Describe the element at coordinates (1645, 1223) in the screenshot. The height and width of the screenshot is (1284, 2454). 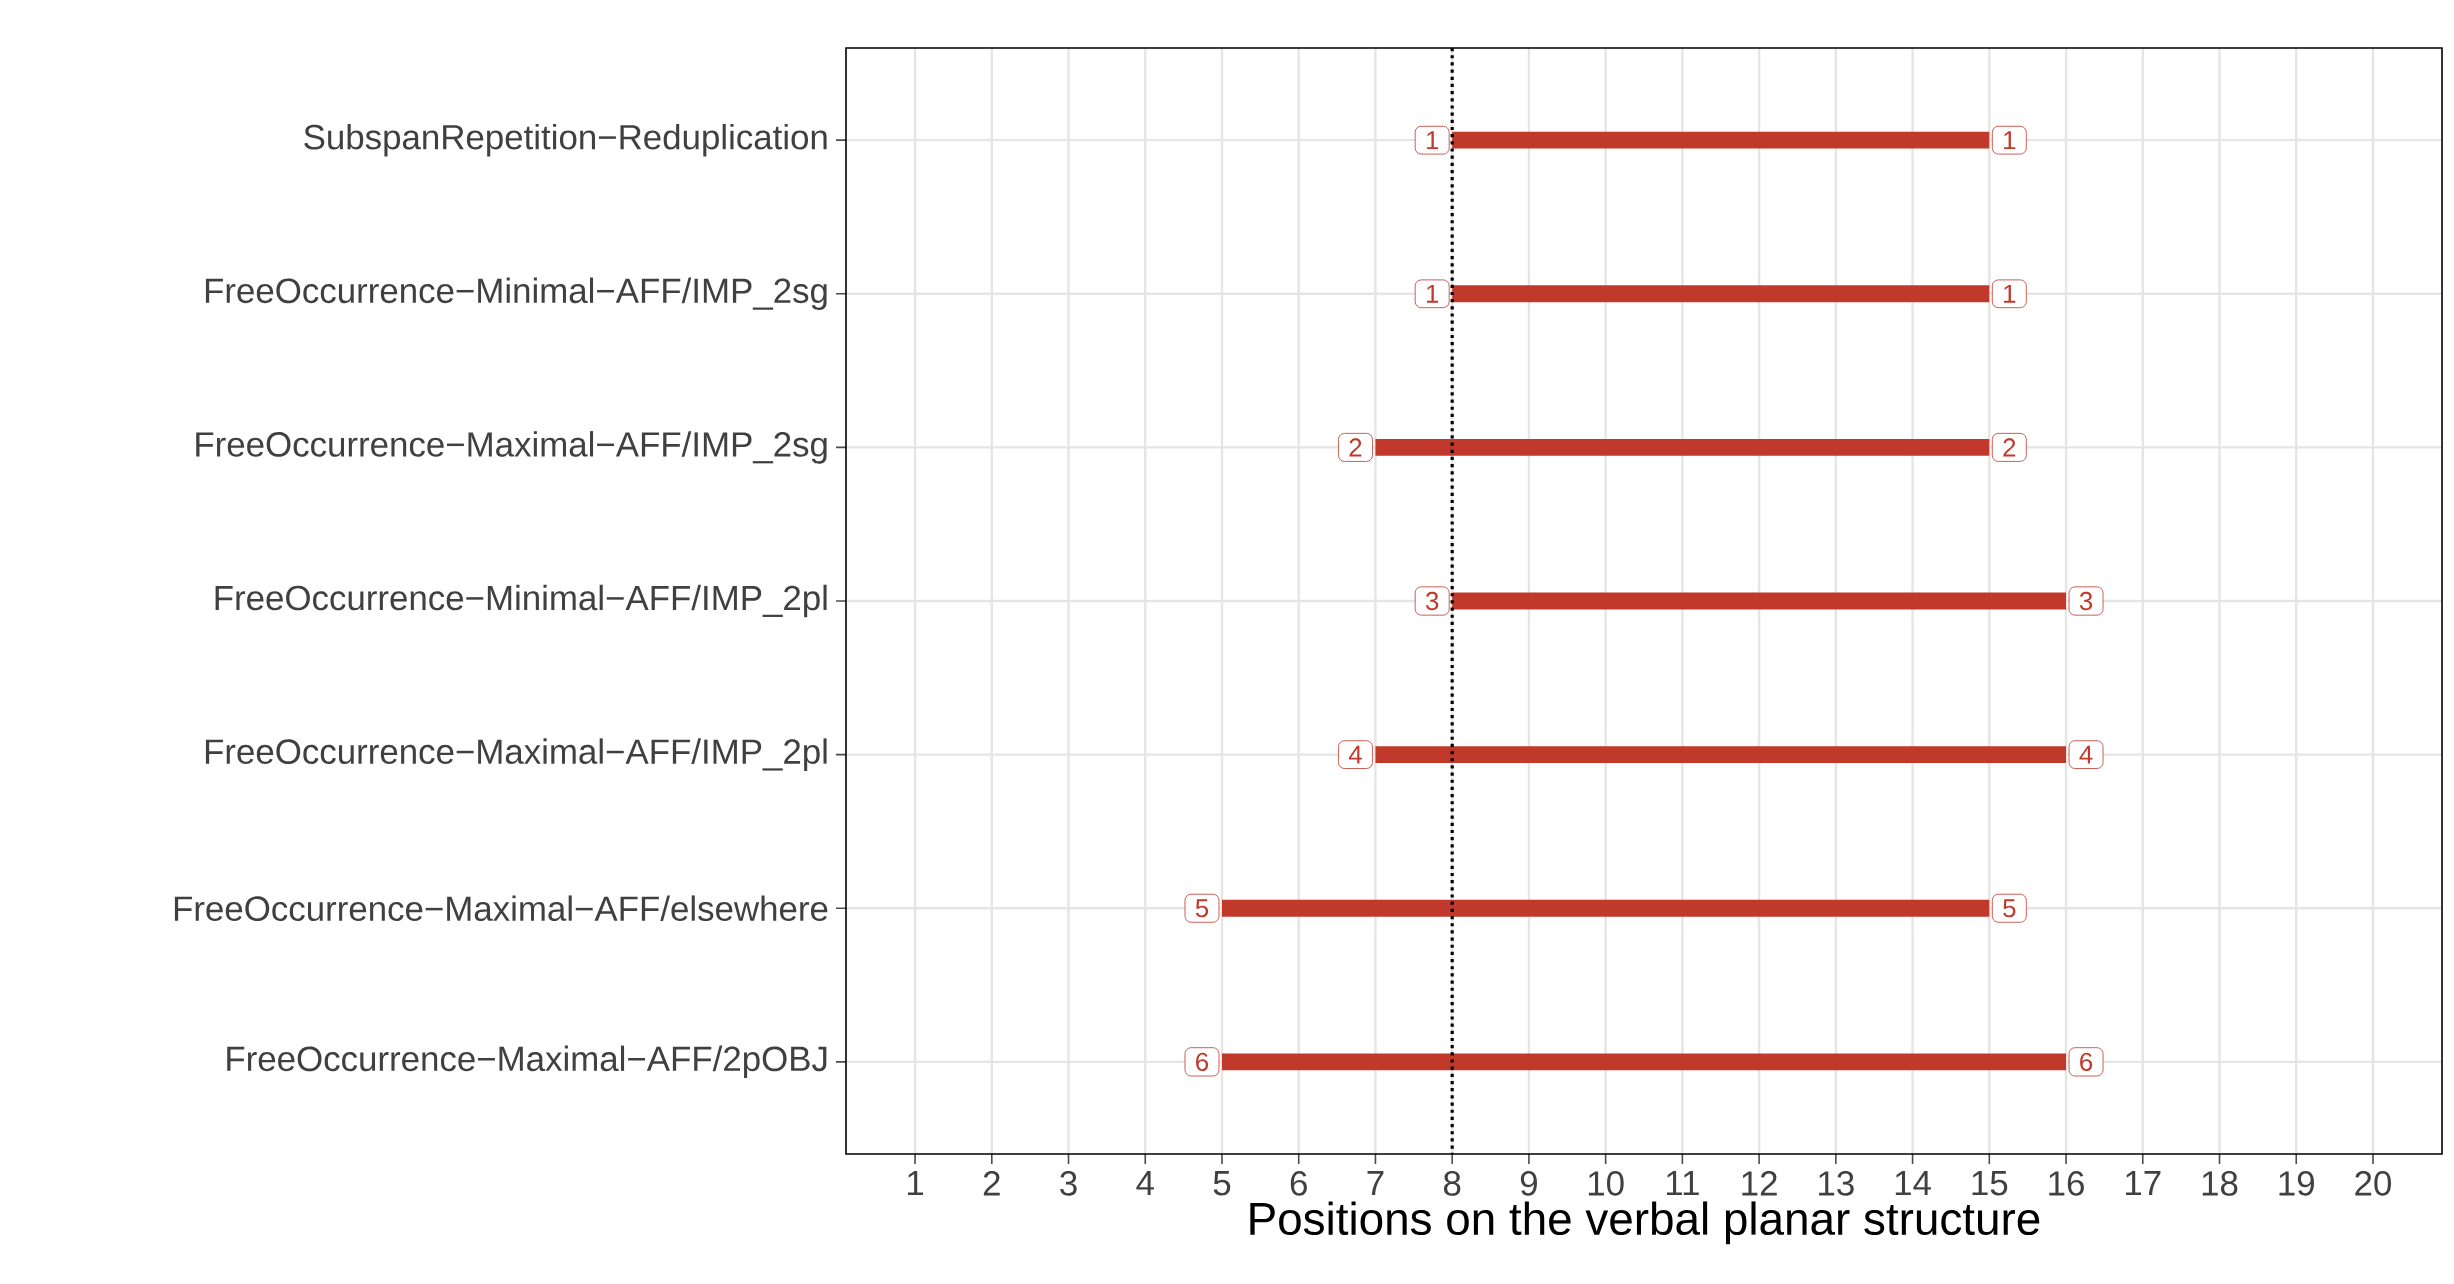
I see `x-axis-title: Positions on the verbal planar structure` at that location.